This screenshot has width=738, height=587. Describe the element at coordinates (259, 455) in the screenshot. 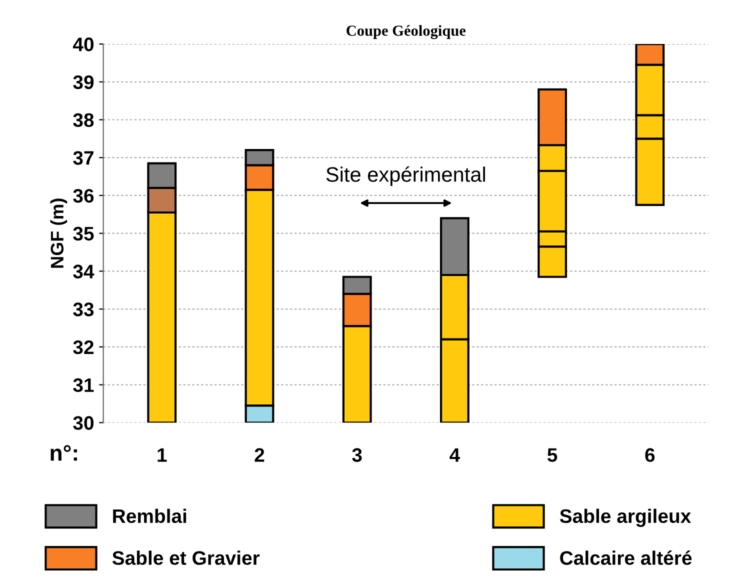

I see `x-tick-label: 2` at that location.